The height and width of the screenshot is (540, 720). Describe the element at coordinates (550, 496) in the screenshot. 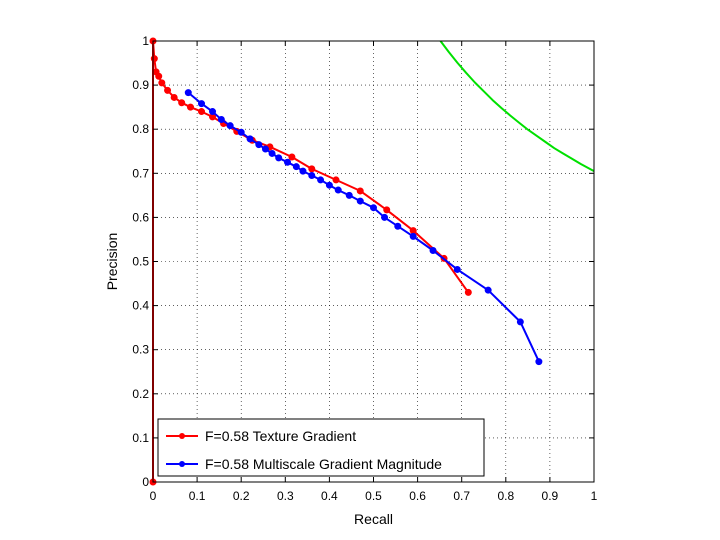

I see `x-tick-label: 0.9` at that location.